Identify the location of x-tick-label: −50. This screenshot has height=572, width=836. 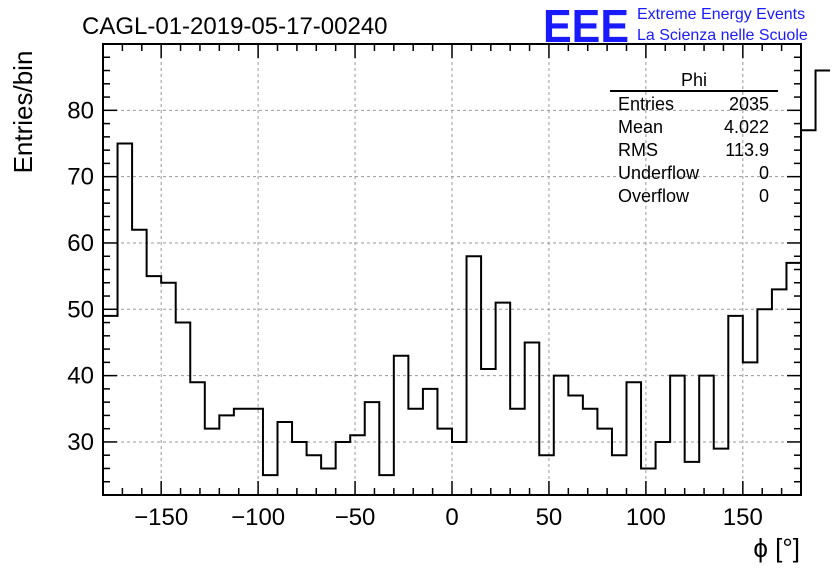
(355, 517).